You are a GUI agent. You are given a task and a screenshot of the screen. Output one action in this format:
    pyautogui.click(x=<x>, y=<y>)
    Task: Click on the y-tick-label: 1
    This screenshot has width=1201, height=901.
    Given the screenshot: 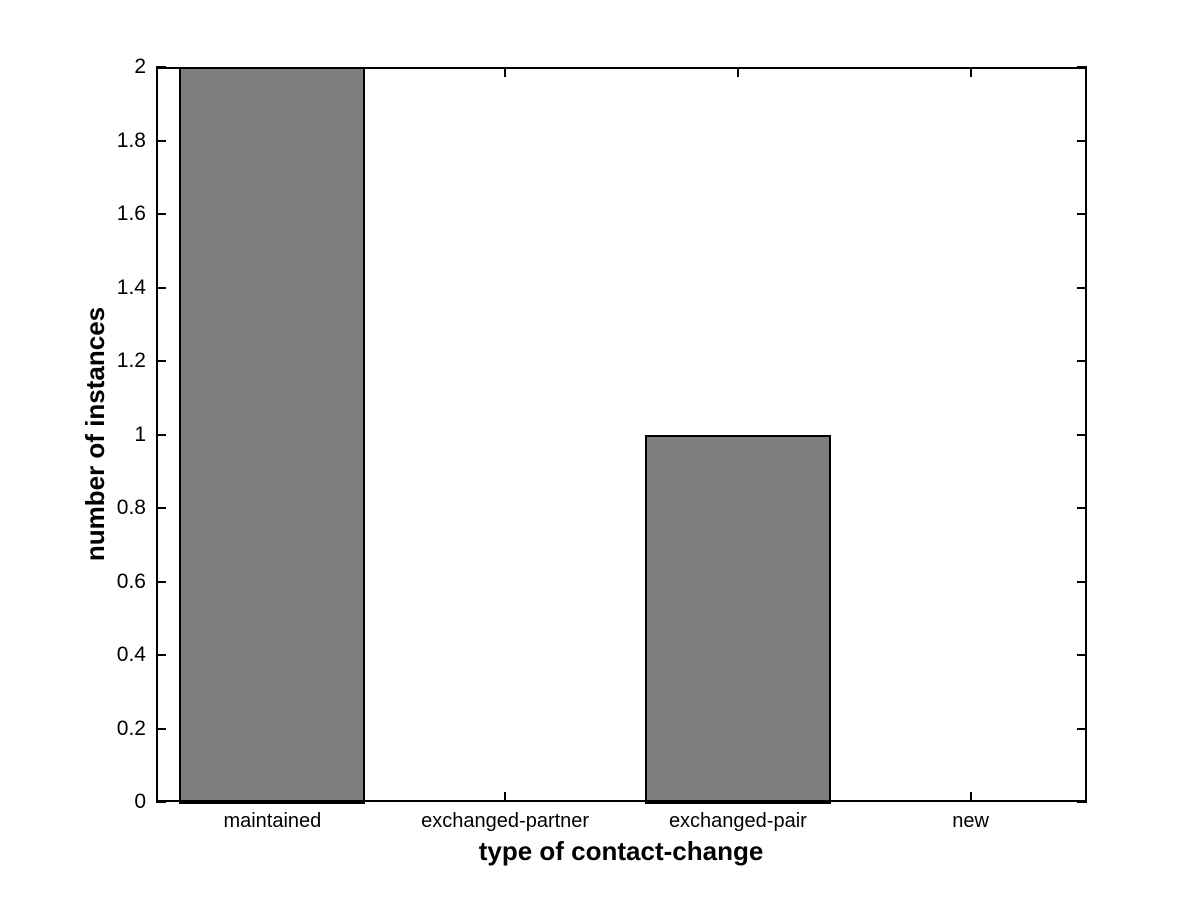 What is the action you would take?
    pyautogui.click(x=140, y=434)
    